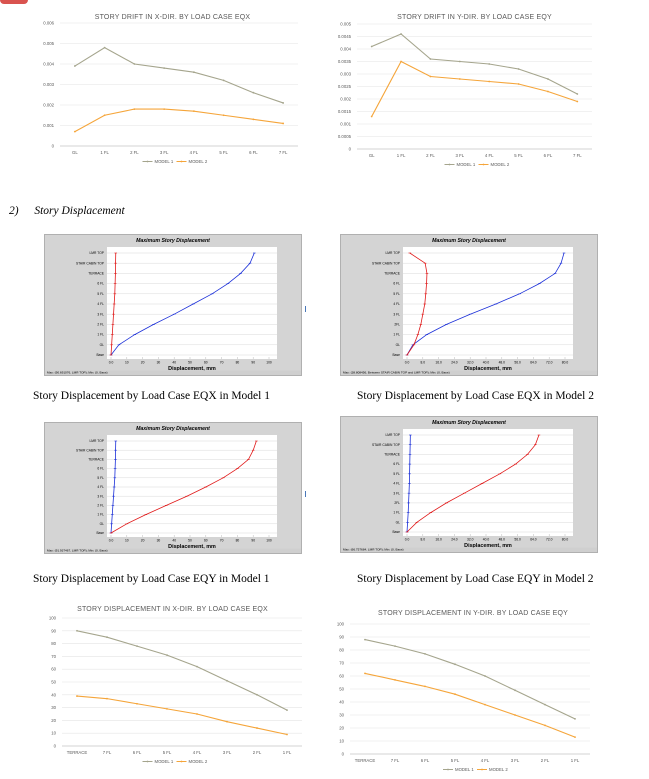  What do you see at coordinates (517, 363) in the screenshot?
I see `x-tick-label: 56.0` at bounding box center [517, 363].